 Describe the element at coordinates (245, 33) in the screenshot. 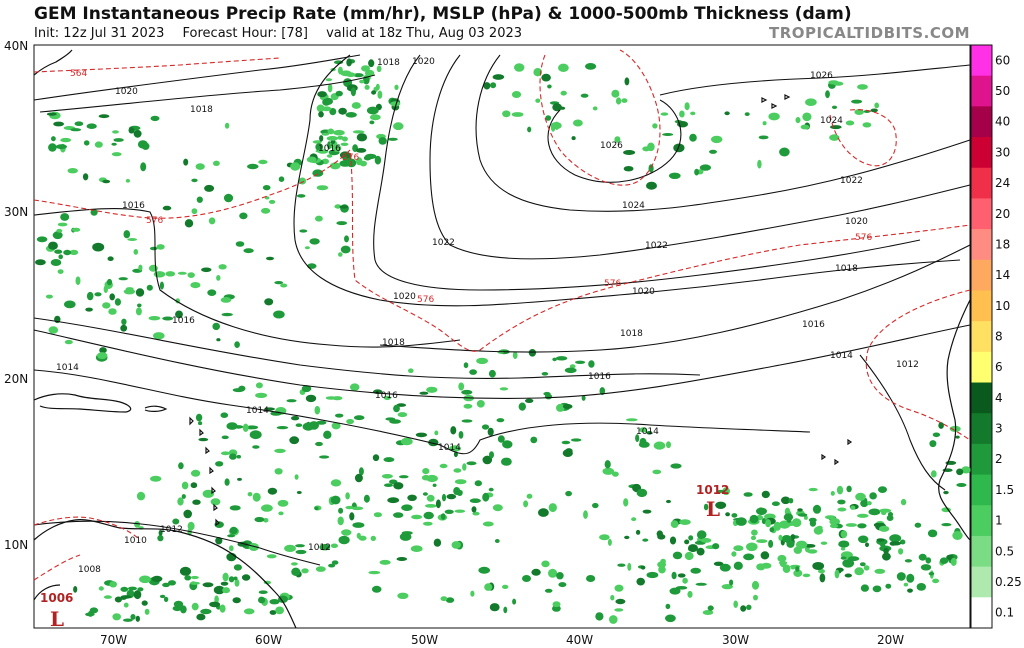

I see `forecast-hour: Forecast Hour: [78]` at that location.